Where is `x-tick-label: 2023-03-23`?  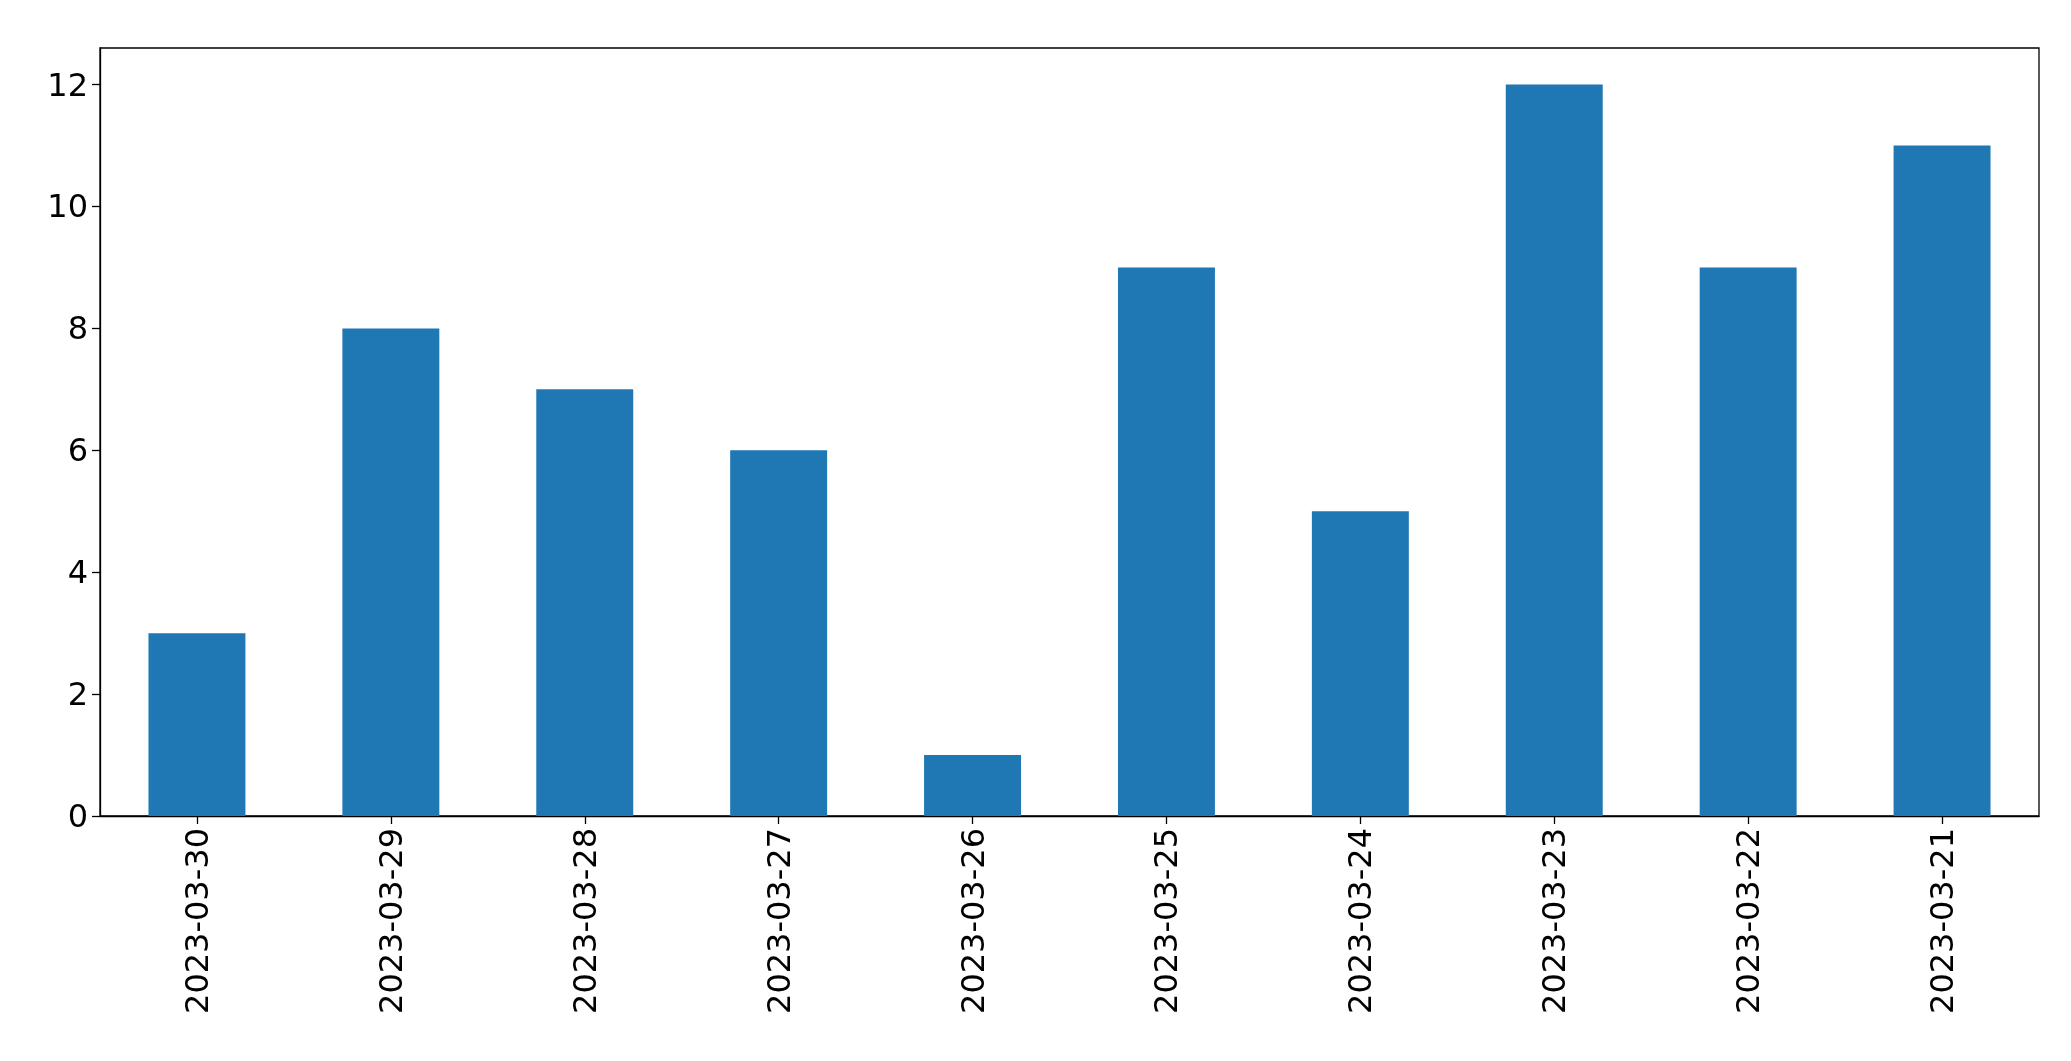 x-tick-label: 2023-03-23 is located at coordinates (1554, 921).